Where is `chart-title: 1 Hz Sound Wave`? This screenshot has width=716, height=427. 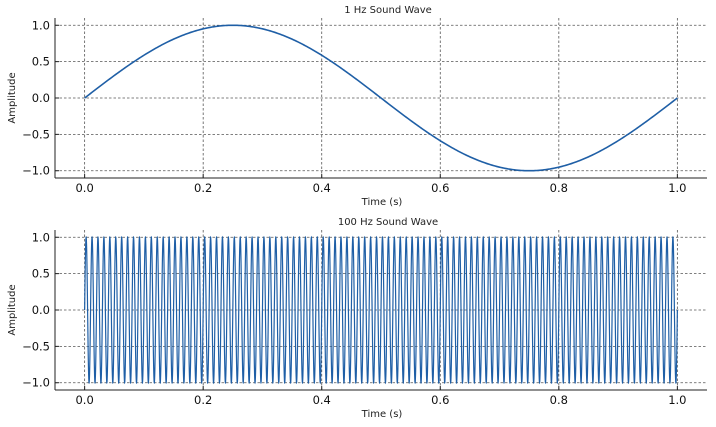 chart-title: 1 Hz Sound Wave is located at coordinates (388, 10).